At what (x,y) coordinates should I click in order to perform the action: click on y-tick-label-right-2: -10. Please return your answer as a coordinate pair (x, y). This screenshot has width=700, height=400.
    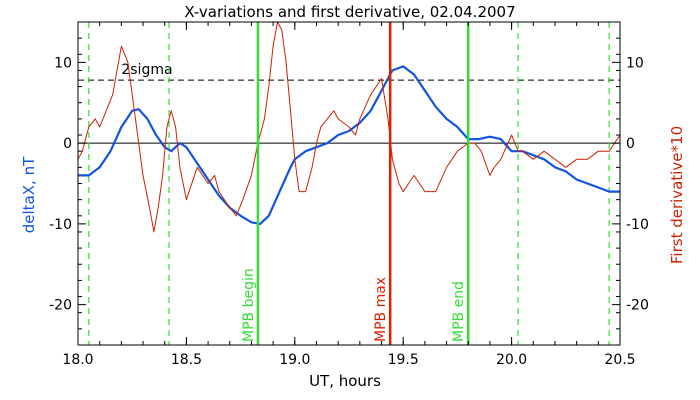
    Looking at the image, I should click on (637, 225).